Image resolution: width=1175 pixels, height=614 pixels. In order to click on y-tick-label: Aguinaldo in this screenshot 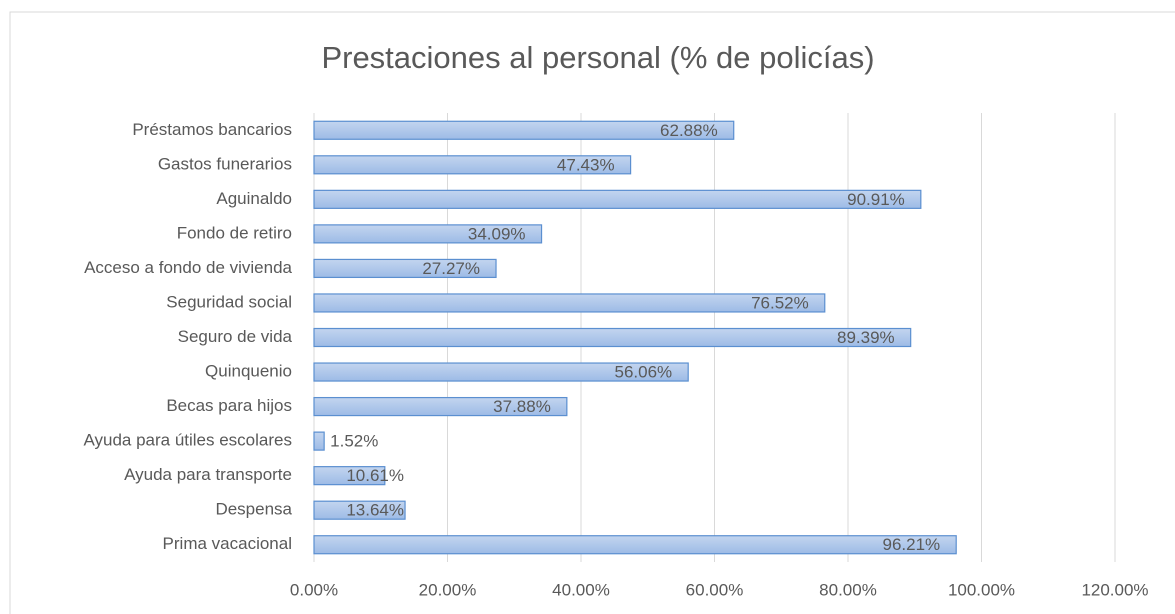, I will do `click(254, 198)`.